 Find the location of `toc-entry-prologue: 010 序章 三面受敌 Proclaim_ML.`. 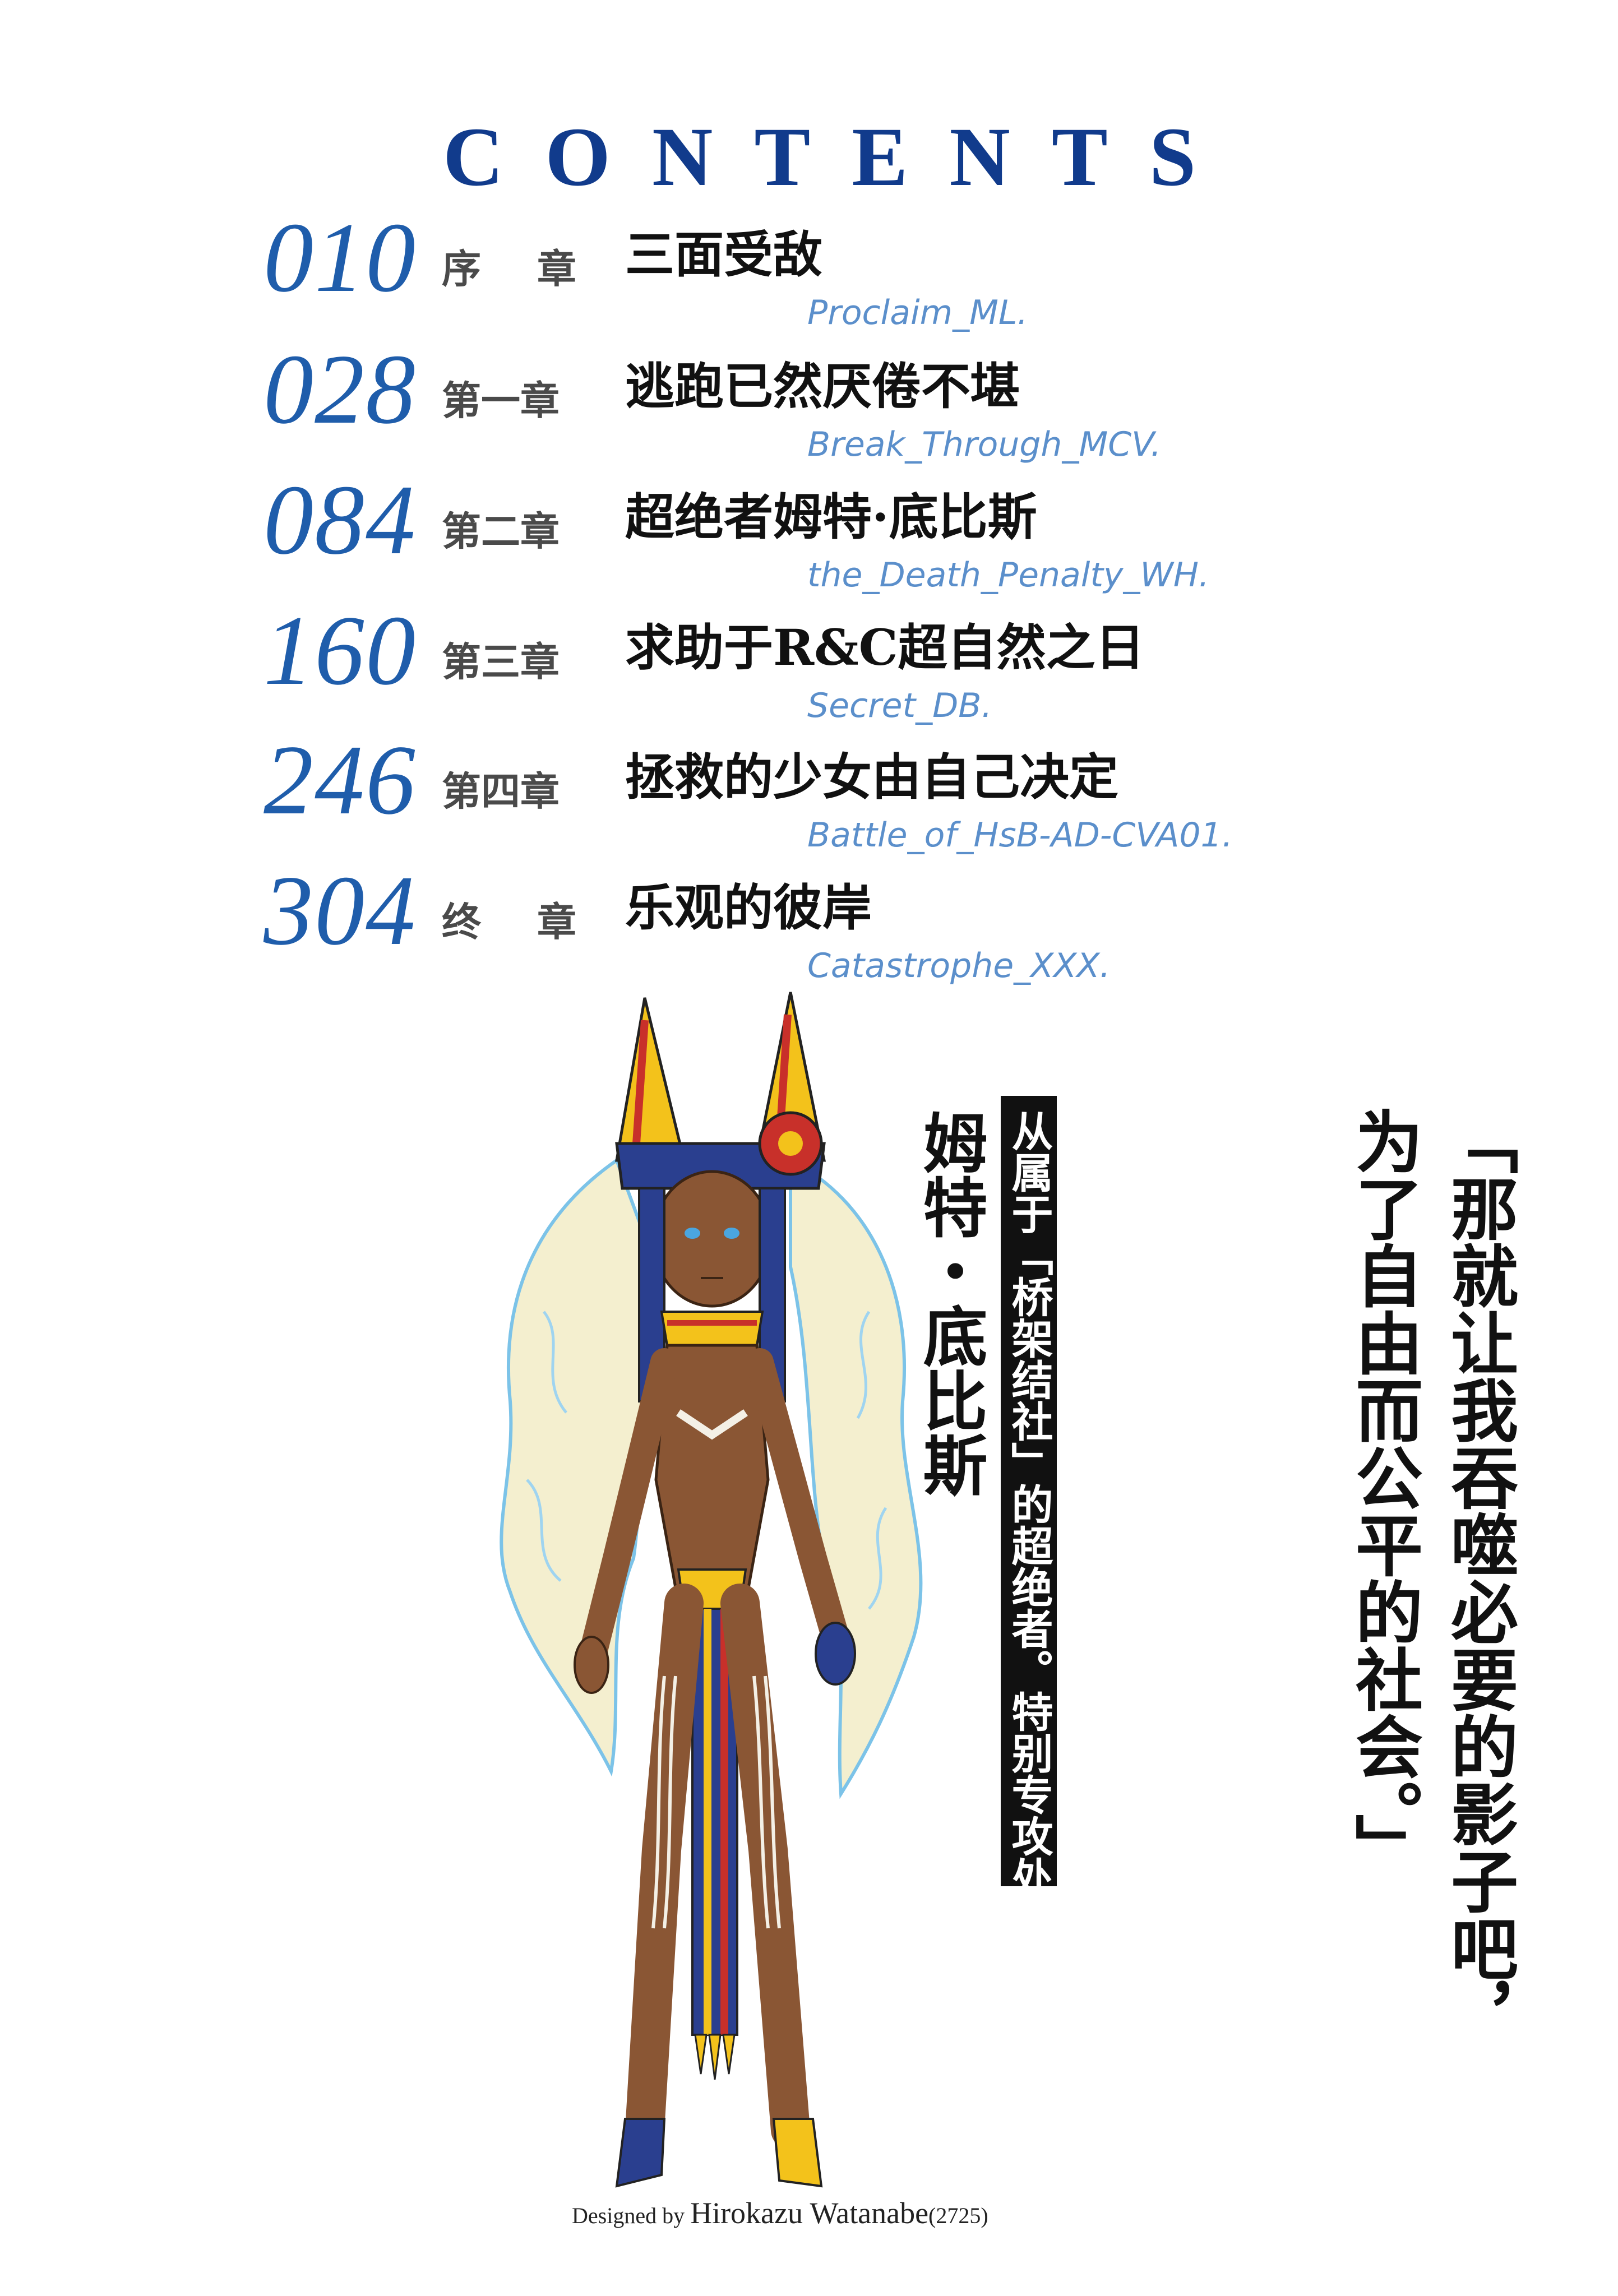

toc-entry-prologue: 010 序章 三面受敌 Proclaim_ML. is located at coordinates (809, 271).